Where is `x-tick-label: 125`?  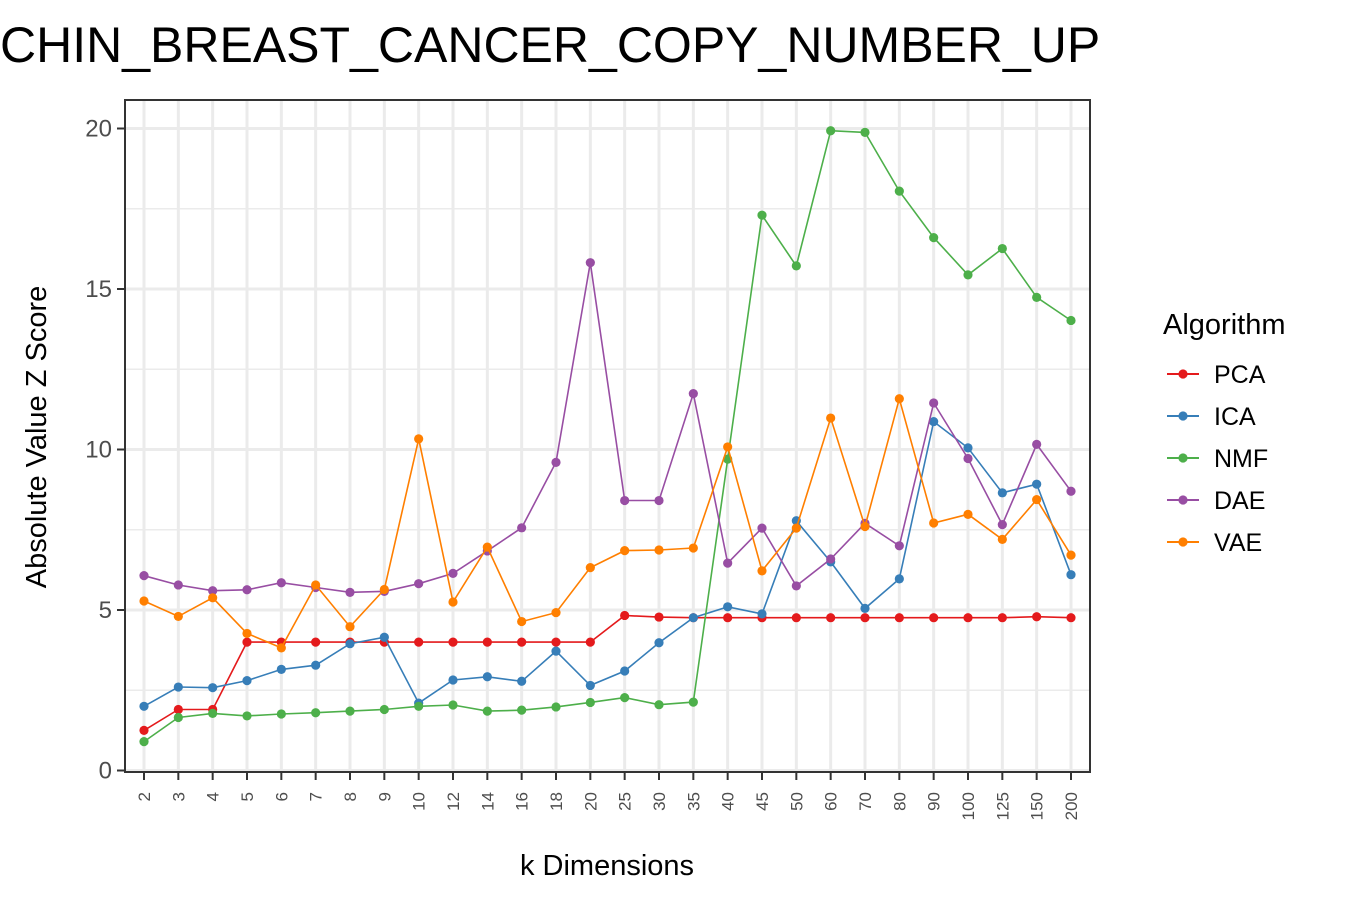 x-tick-label: 125 is located at coordinates (1002, 806).